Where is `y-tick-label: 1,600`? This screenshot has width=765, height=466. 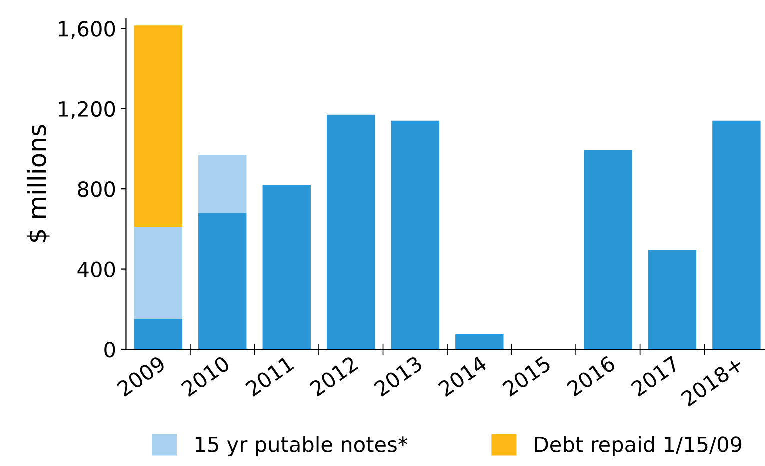
y-tick-label: 1,600 is located at coordinates (87, 30).